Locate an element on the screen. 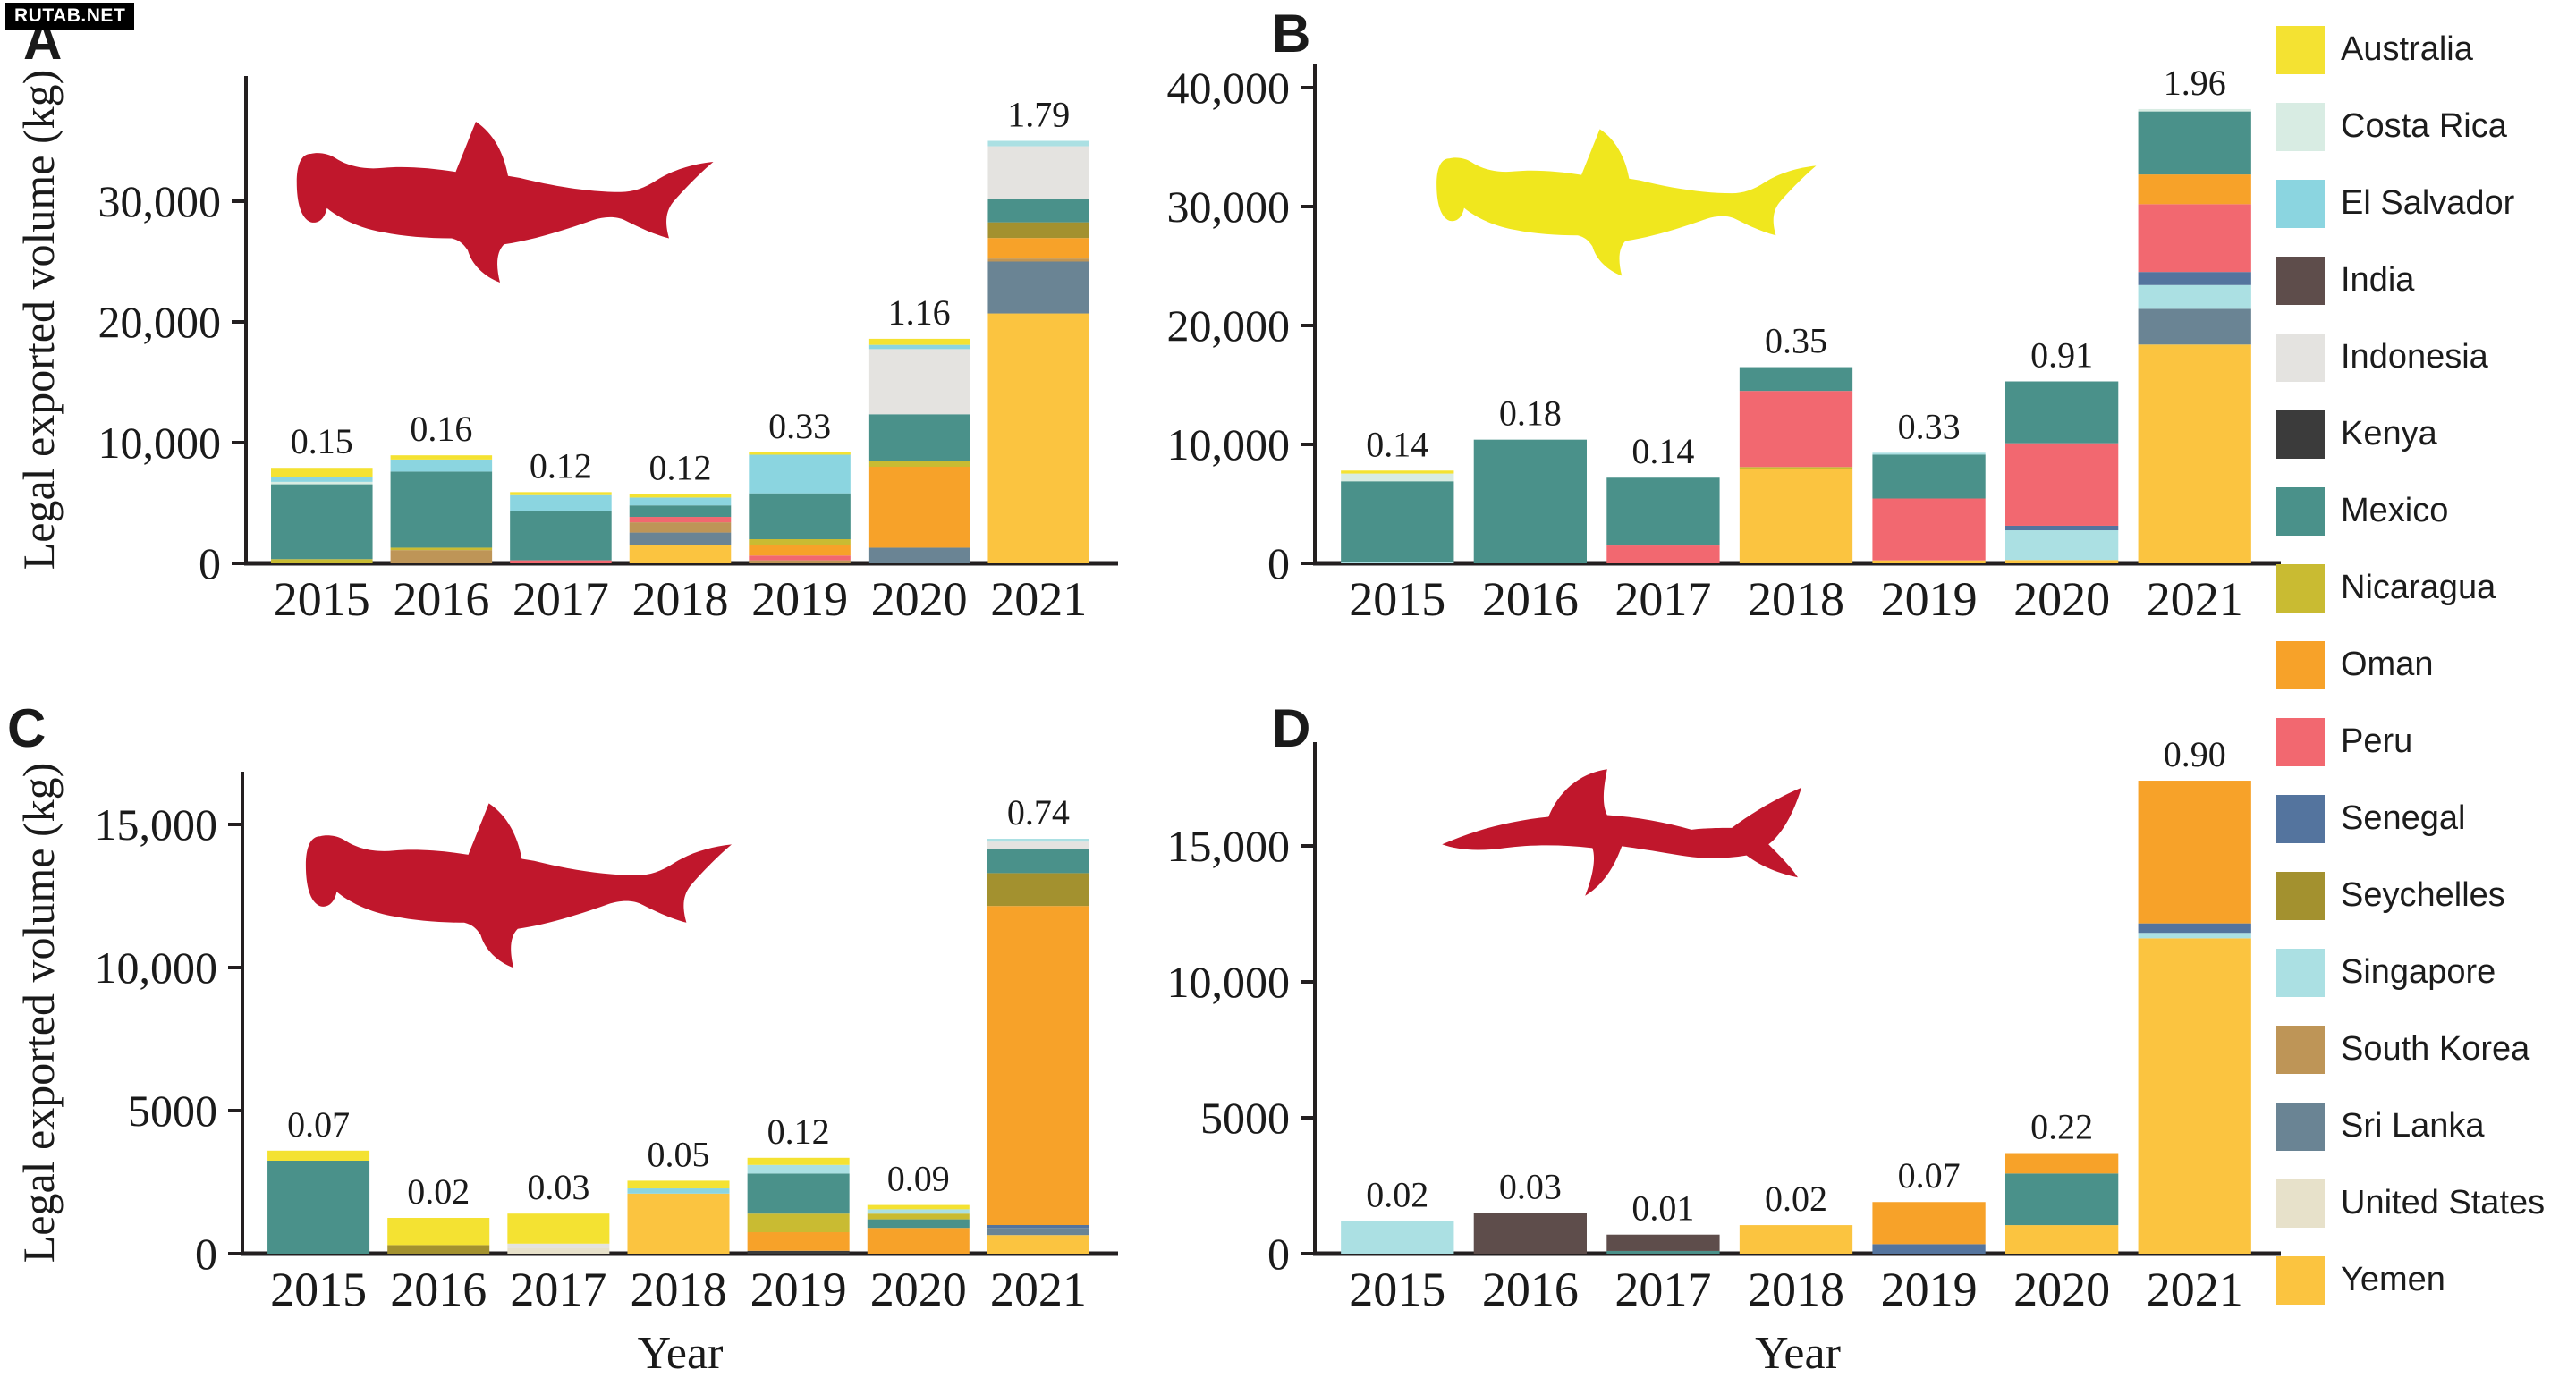  bar-value-label: 0.01 is located at coordinates (1662, 1209).